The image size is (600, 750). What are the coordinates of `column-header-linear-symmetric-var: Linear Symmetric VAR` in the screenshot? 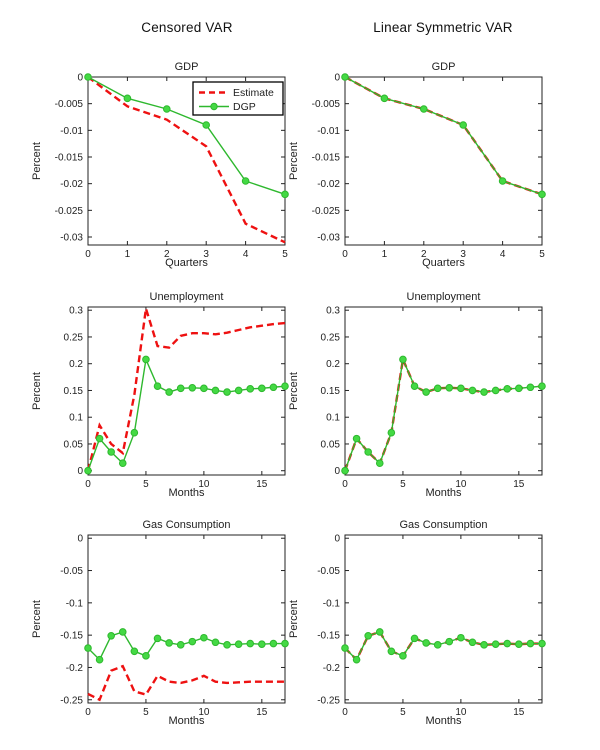 It's located at (443, 27).